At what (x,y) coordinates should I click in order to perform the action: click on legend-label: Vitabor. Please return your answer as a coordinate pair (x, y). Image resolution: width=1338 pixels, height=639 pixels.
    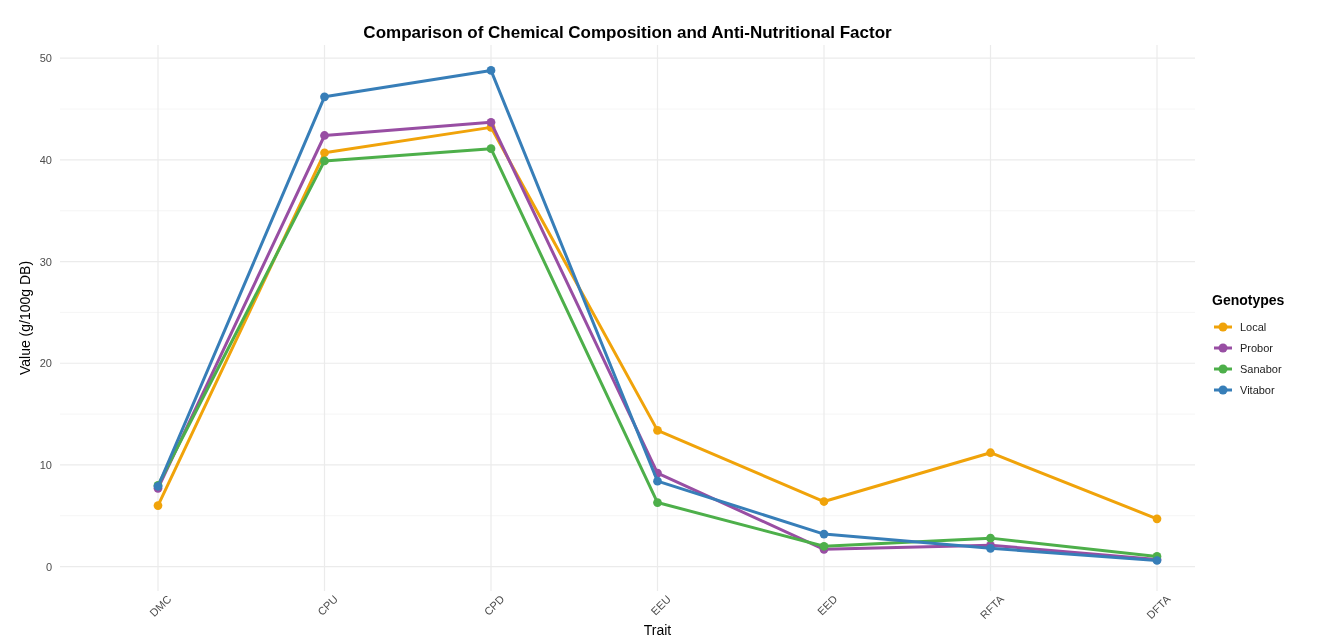
    Looking at the image, I should click on (1257, 390).